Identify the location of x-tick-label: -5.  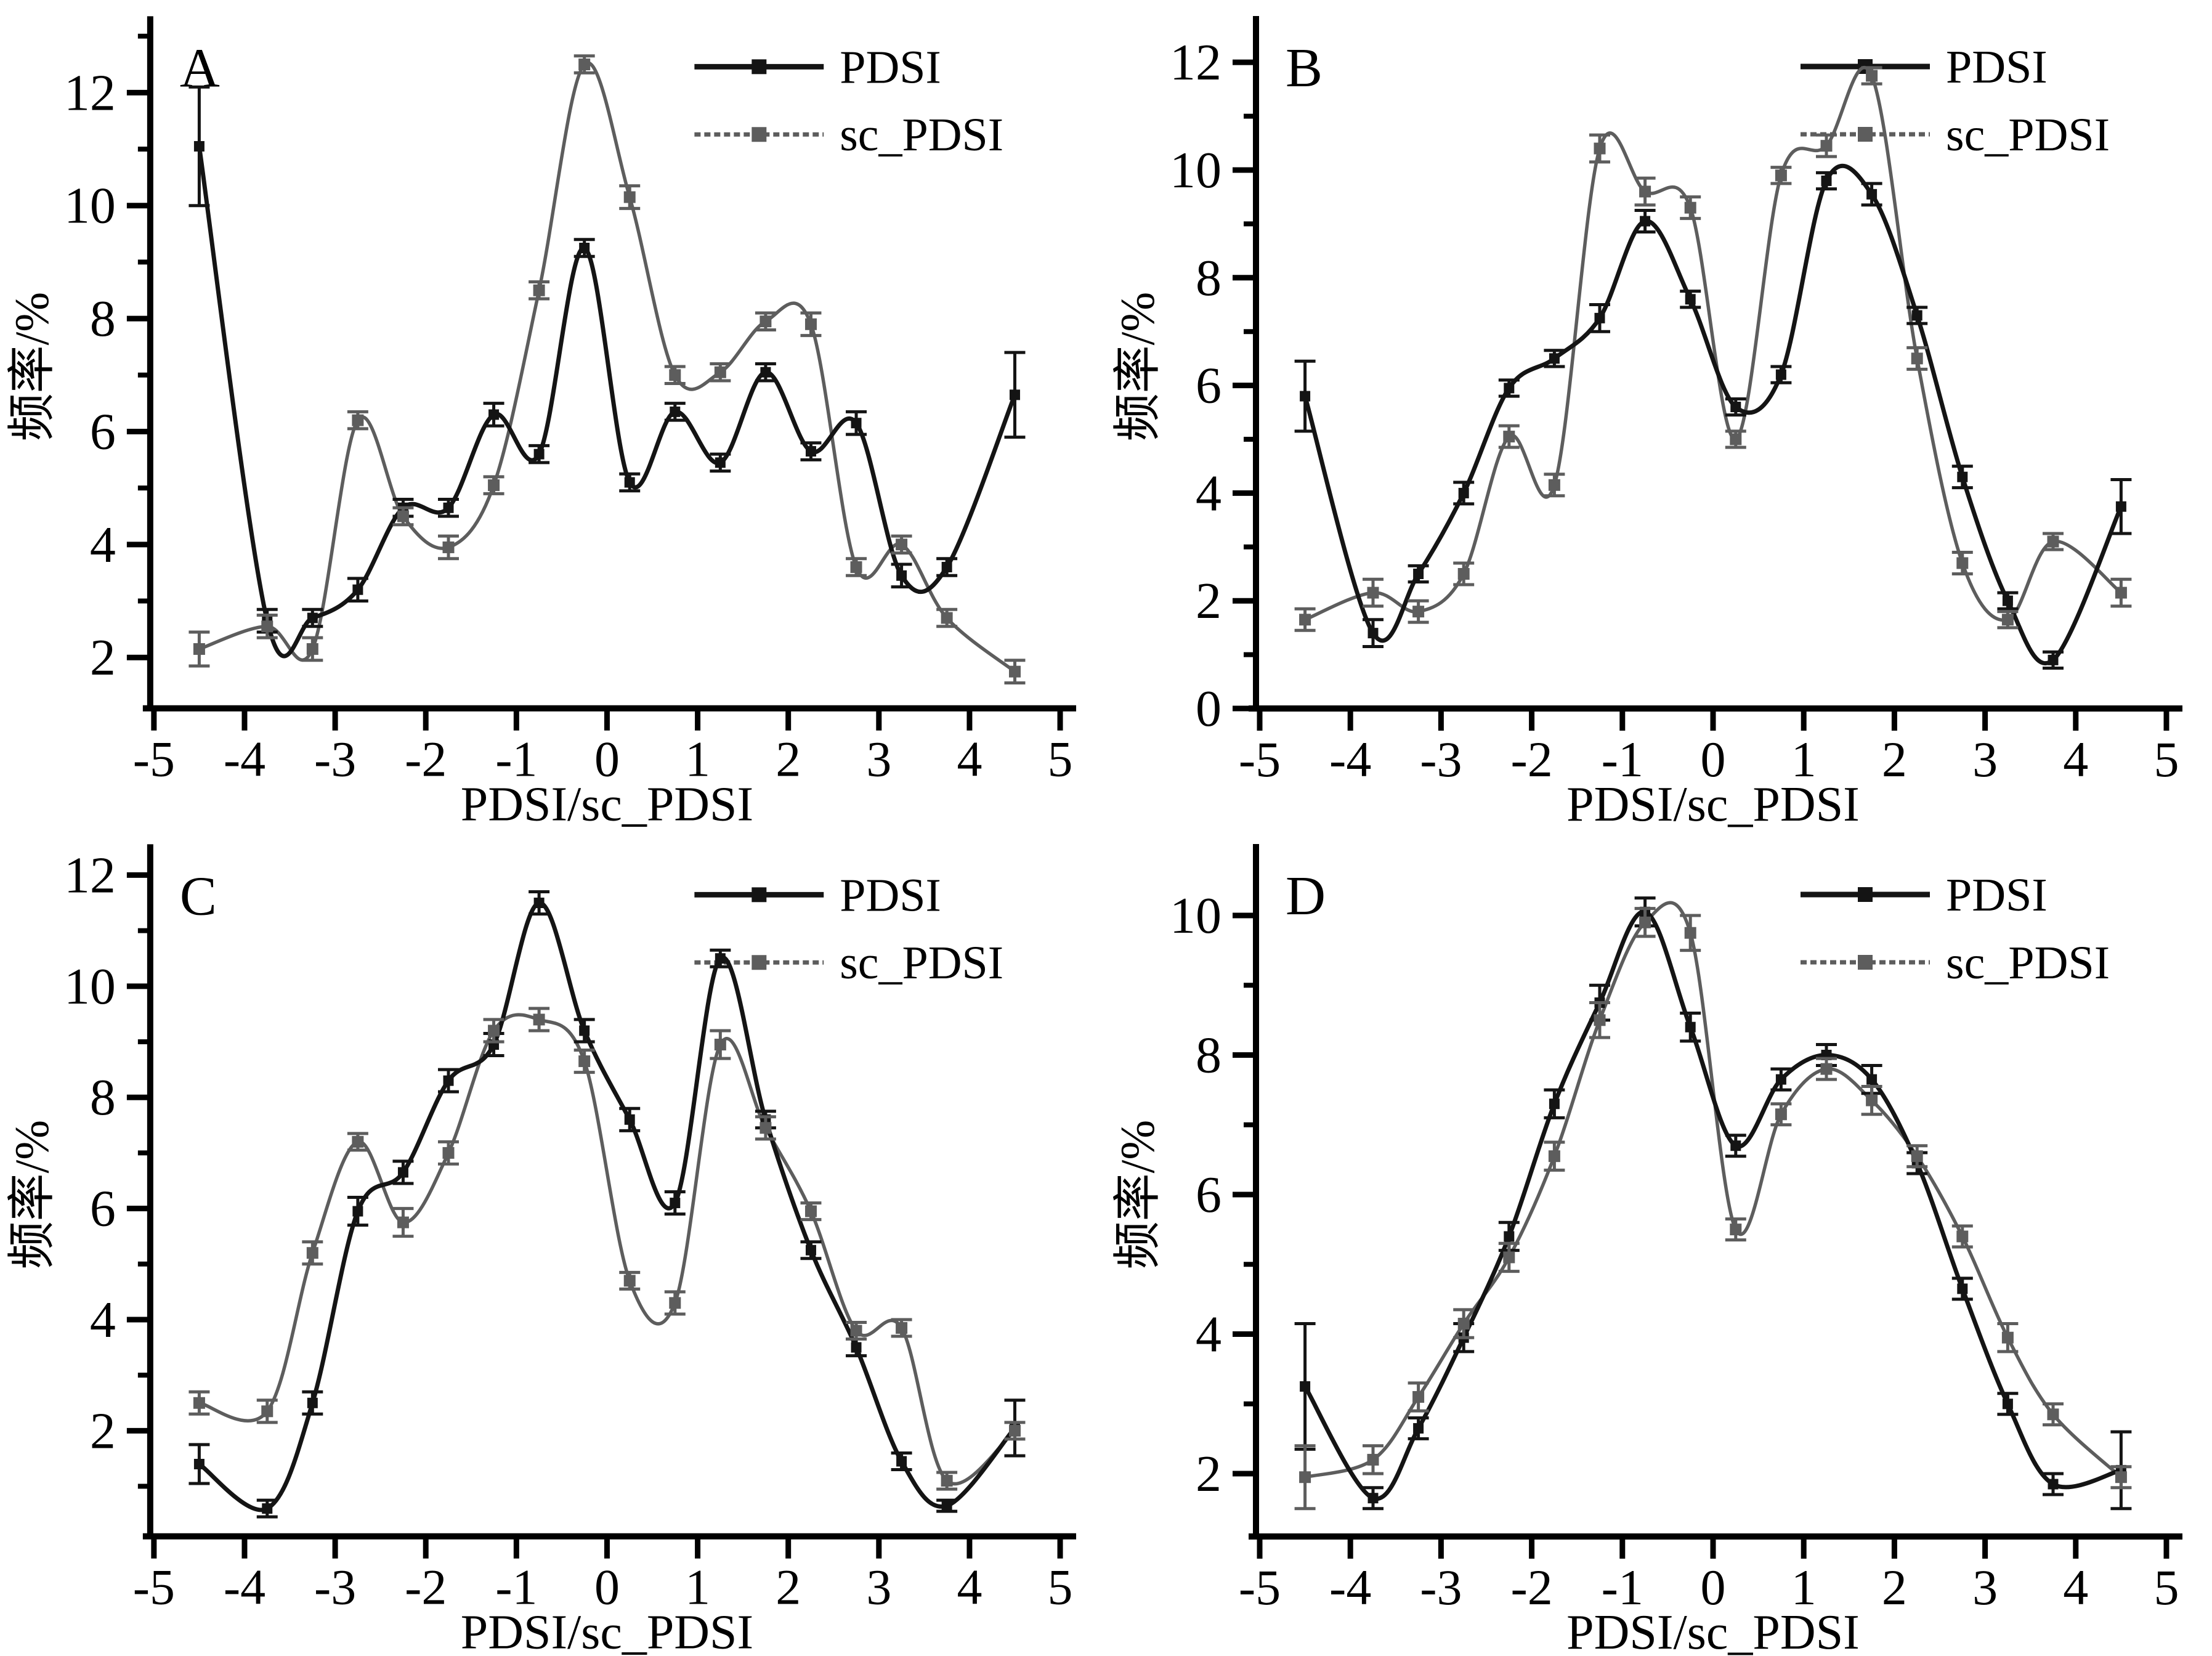
(1260, 759).